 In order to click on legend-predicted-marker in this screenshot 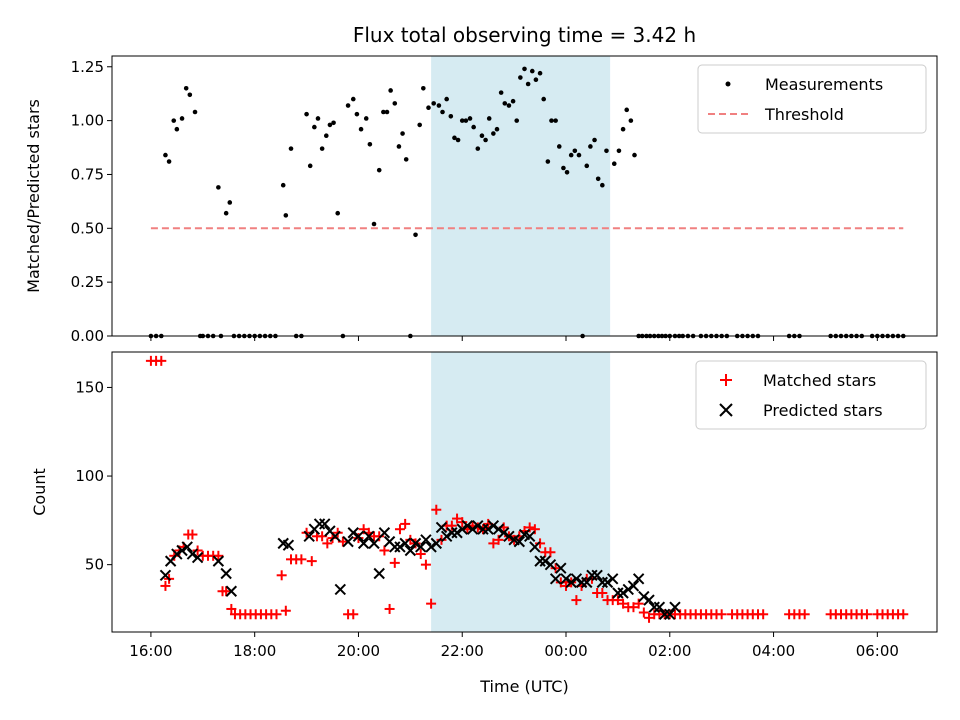, I will do `click(726, 410)`.